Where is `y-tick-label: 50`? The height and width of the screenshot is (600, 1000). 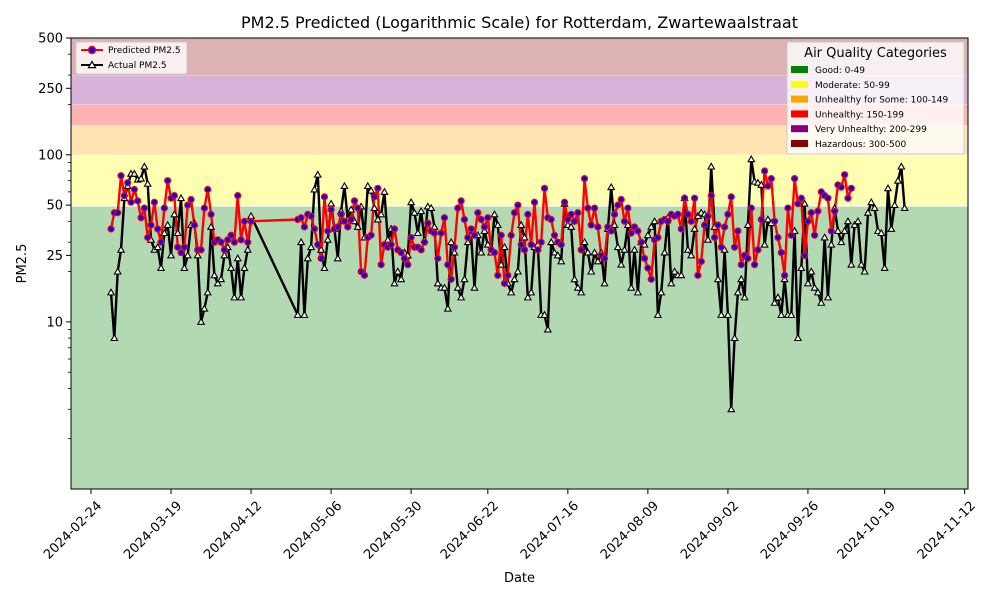 y-tick-label: 50 is located at coordinates (54, 206).